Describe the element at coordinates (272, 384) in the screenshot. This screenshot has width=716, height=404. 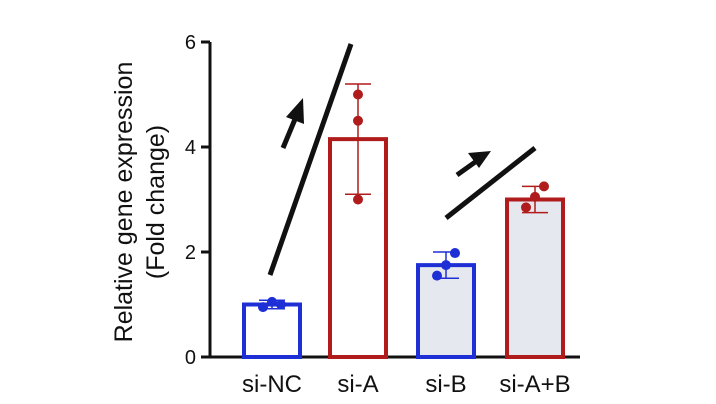
I see `category-label-si-NC: si-NC` at that location.